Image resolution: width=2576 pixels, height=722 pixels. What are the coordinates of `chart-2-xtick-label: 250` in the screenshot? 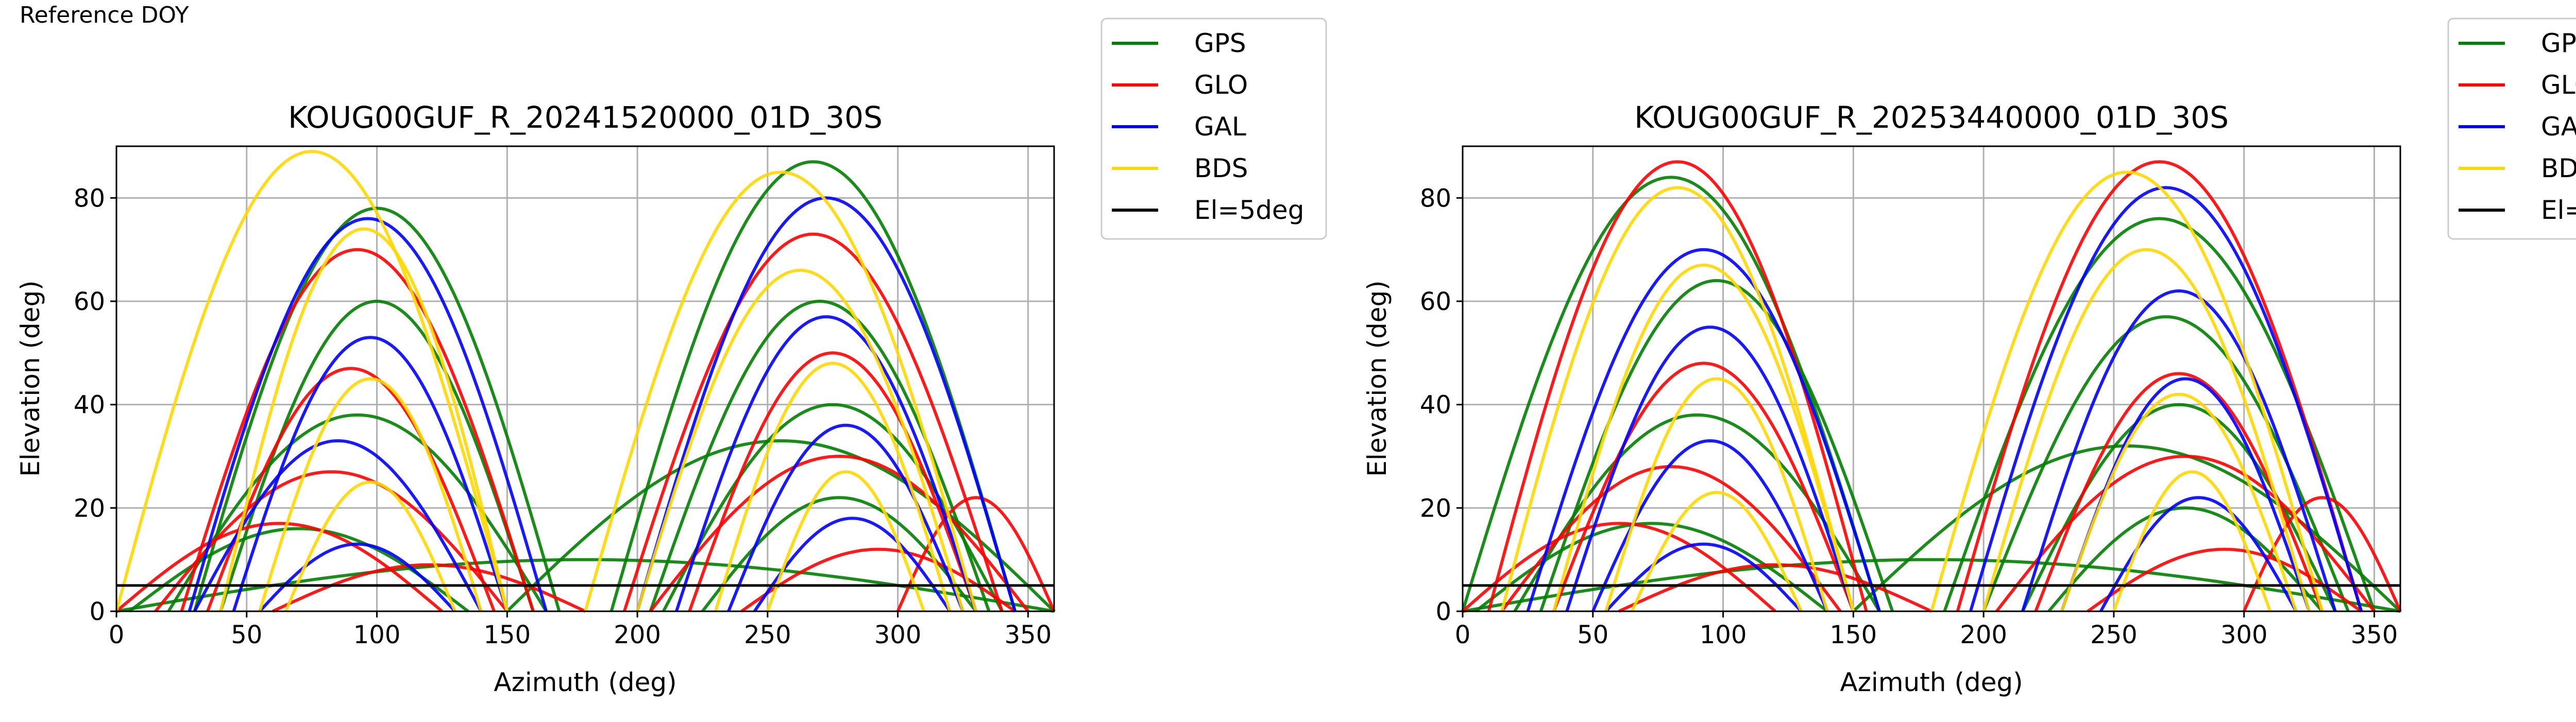 It's located at (2114, 635).